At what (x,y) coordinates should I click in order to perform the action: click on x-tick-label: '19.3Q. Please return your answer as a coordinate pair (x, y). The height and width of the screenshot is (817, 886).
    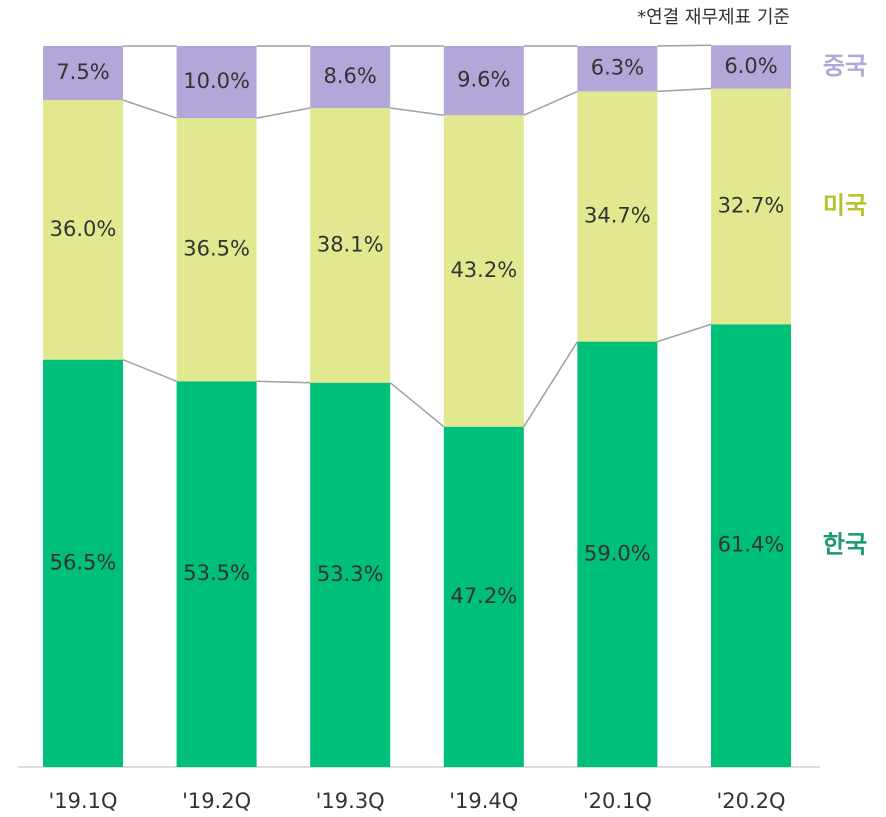
    Looking at the image, I should click on (350, 801).